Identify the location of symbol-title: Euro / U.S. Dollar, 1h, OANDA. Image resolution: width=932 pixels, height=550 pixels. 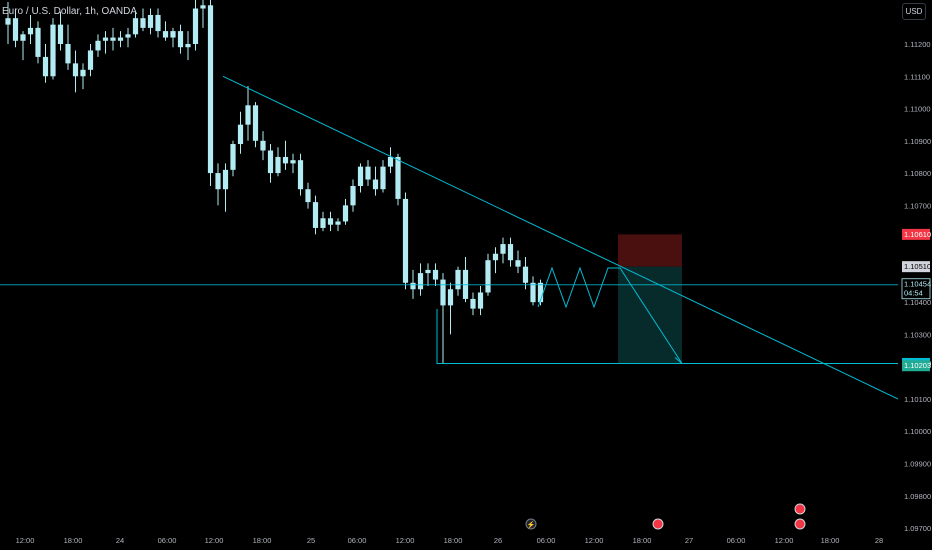
(70, 11).